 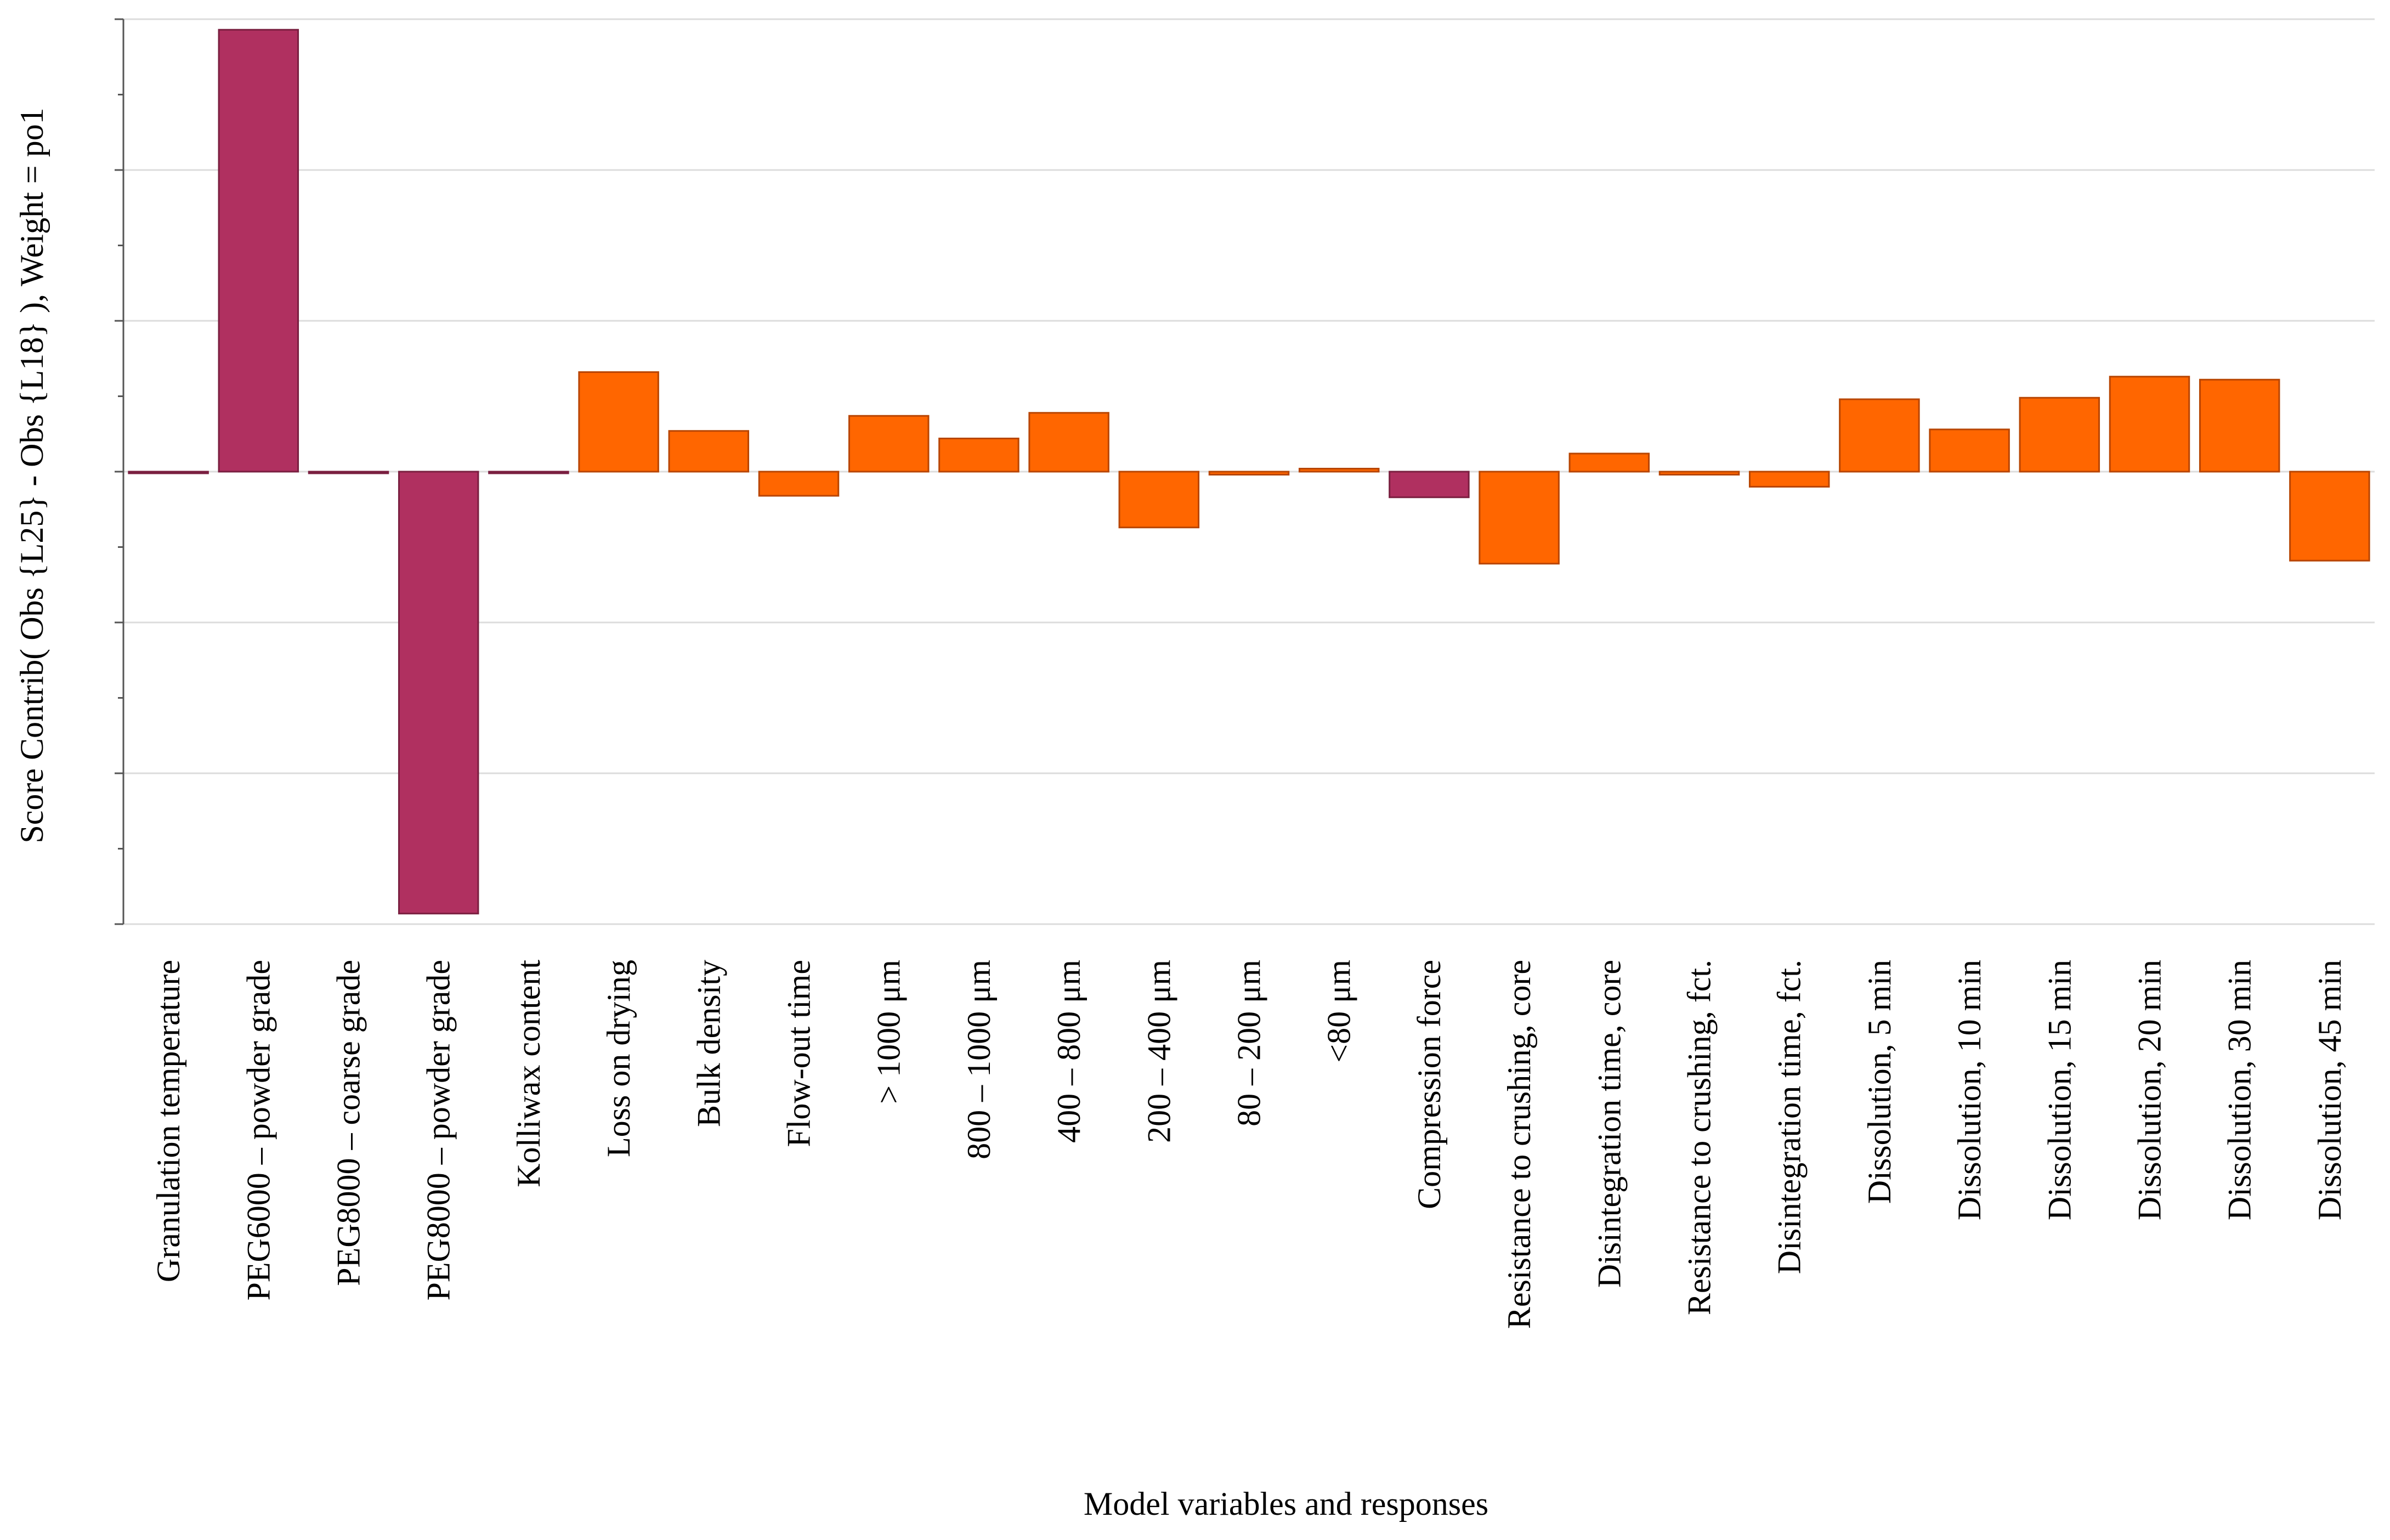 I want to click on category-label: Resistance to crushing, fct., so click(x=1699, y=1137).